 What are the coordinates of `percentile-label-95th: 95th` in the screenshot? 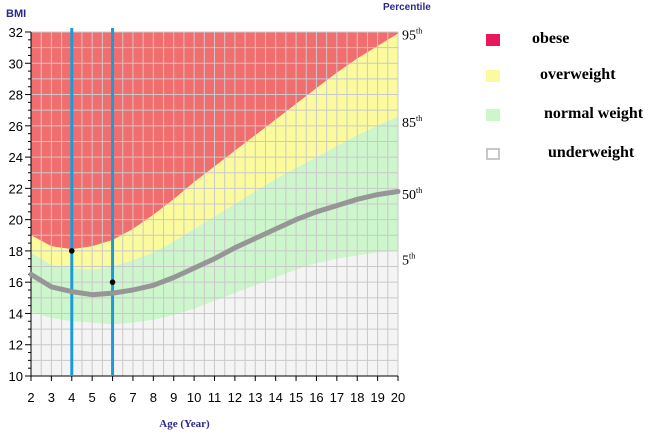 It's located at (412, 35).